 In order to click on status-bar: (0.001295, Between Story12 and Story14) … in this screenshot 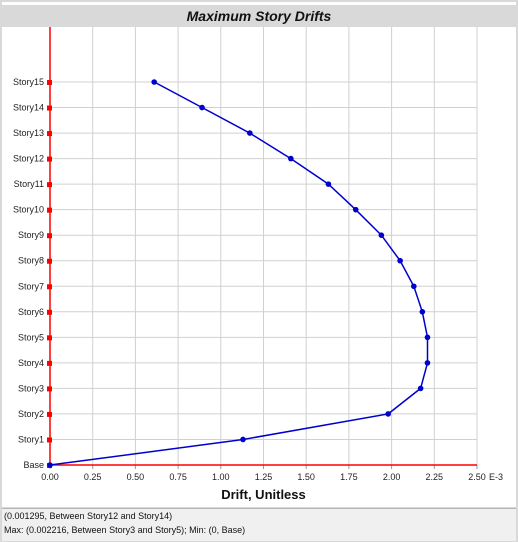, I will do `click(259, 524)`.